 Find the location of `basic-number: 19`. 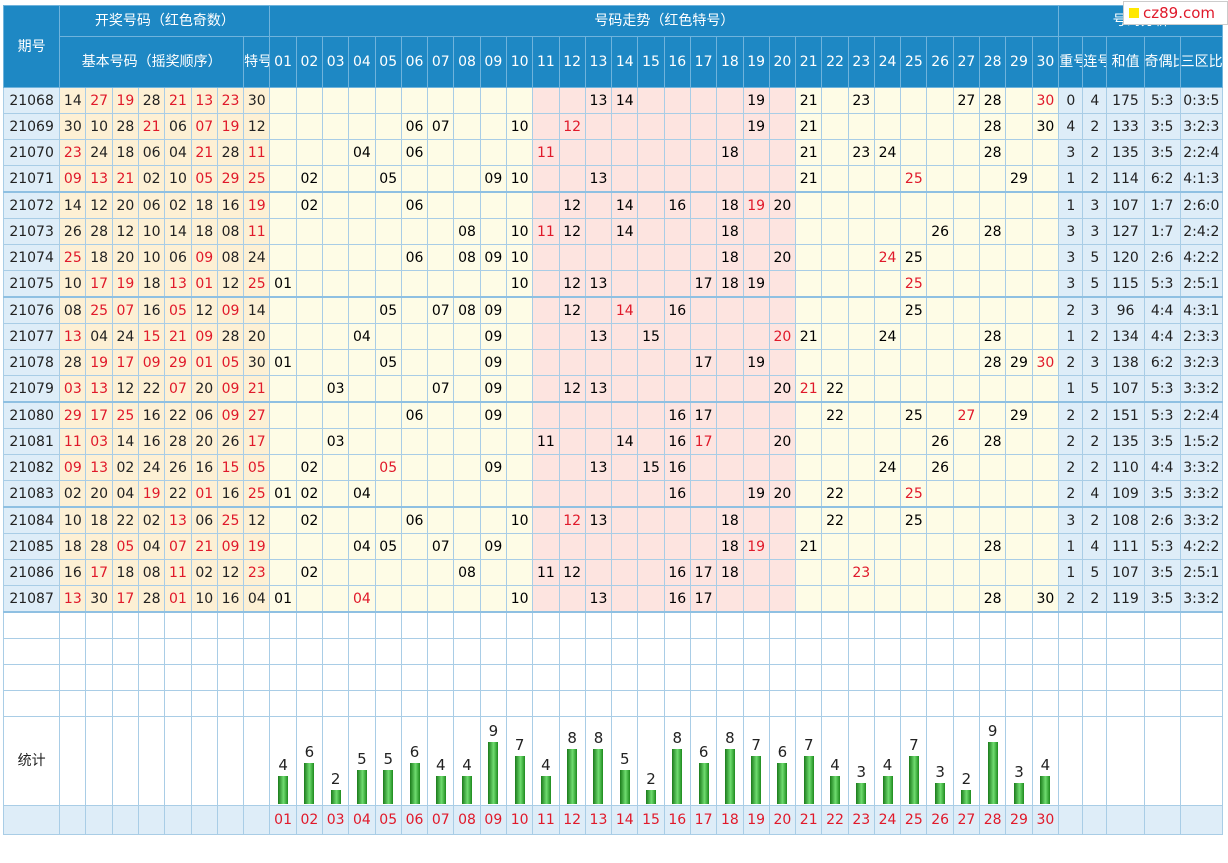

basic-number: 19 is located at coordinates (99, 362).